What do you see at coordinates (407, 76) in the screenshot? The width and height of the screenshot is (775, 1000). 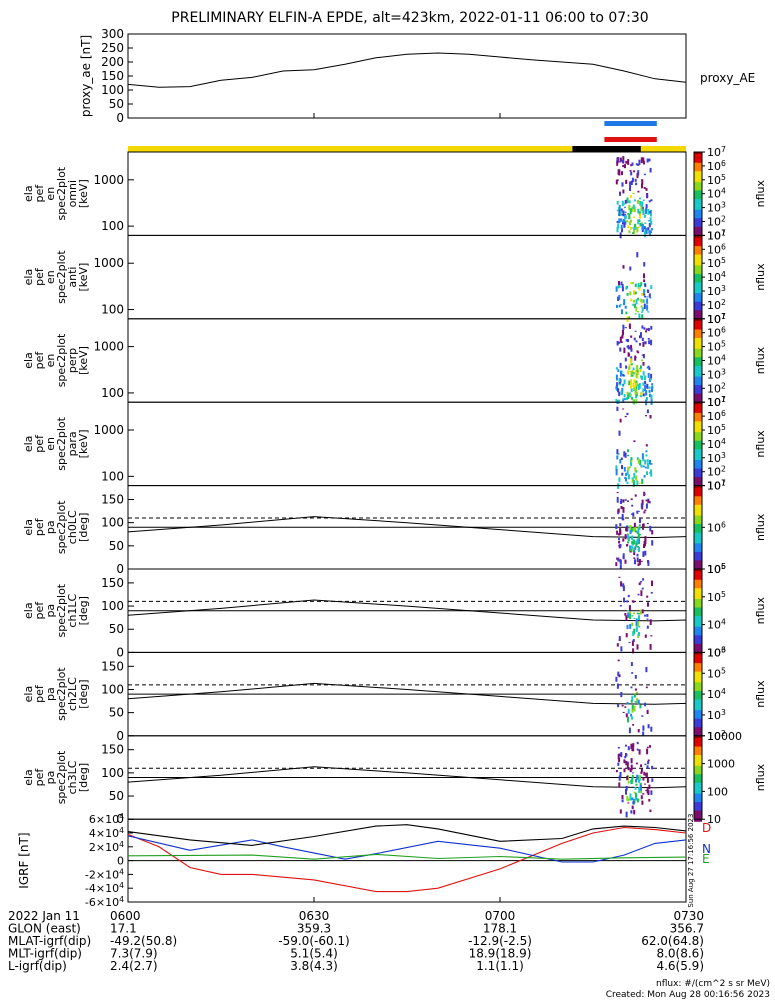 I see `proxy-ae-frame` at bounding box center [407, 76].